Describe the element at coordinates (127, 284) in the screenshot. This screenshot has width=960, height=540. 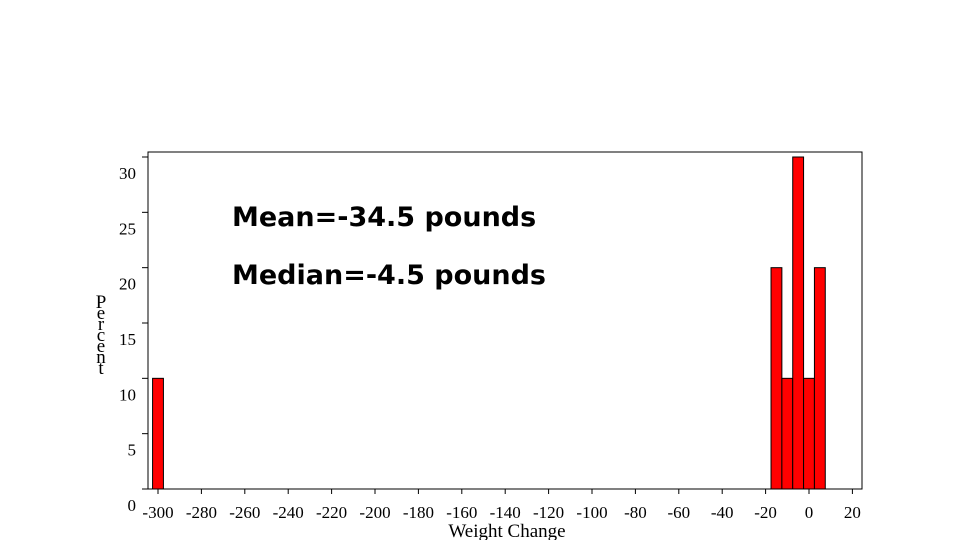
I see `y-tick-label: 20` at that location.